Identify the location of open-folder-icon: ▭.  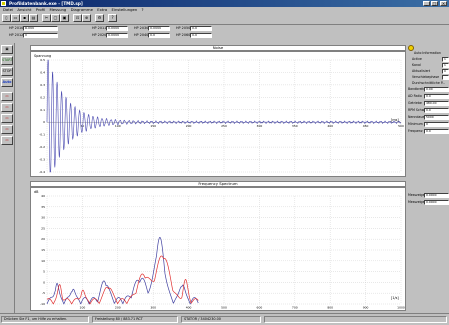
(15, 17).